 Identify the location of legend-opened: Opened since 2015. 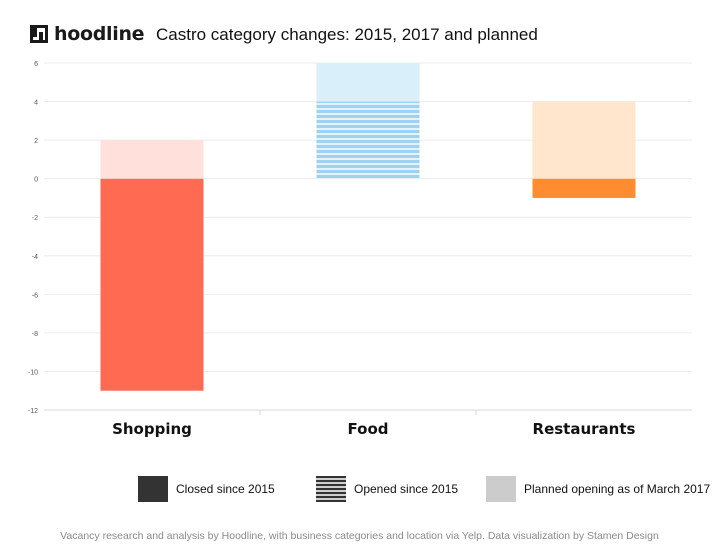
(387, 489).